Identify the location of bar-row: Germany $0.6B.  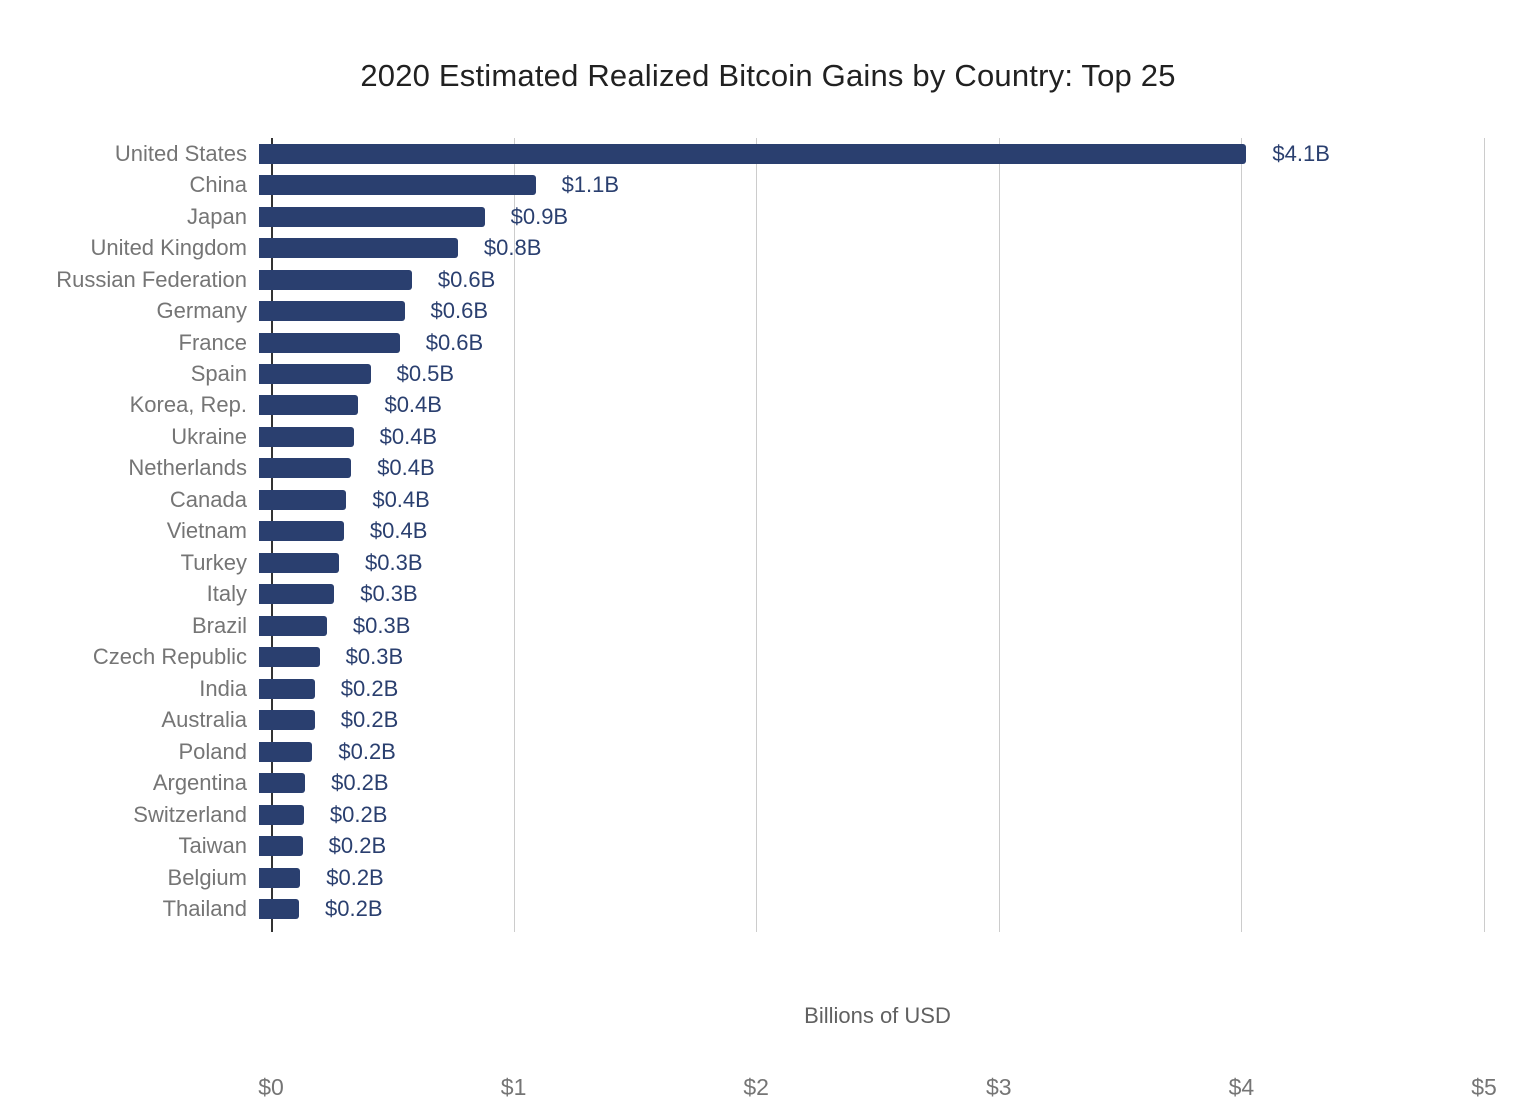
(768, 310).